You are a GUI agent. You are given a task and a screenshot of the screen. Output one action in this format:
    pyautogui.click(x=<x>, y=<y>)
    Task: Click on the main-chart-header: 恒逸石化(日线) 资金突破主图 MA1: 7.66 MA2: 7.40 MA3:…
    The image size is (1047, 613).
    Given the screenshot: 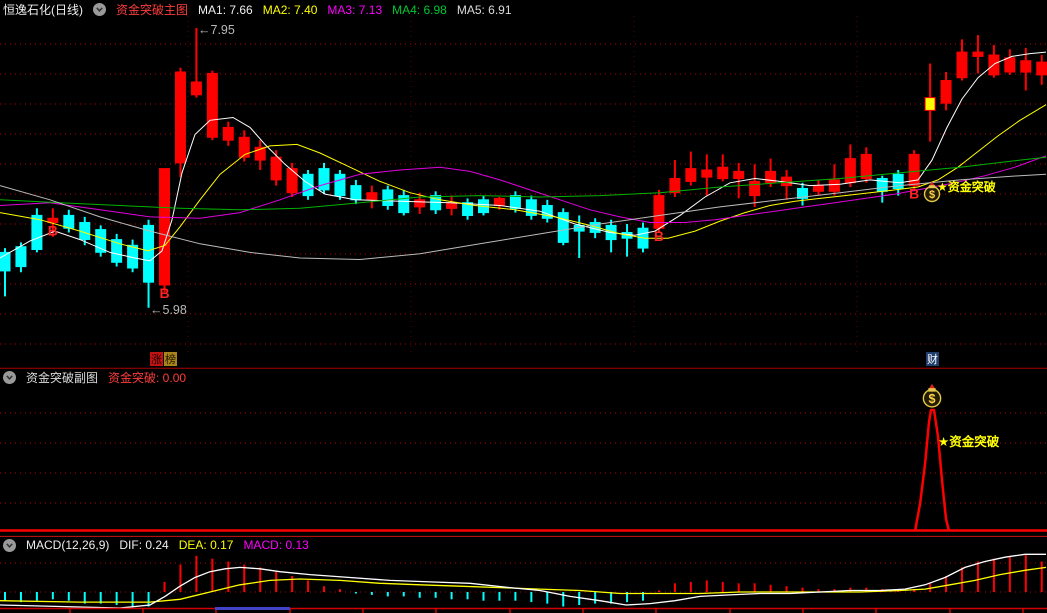 What is the action you would take?
    pyautogui.click(x=257, y=9)
    